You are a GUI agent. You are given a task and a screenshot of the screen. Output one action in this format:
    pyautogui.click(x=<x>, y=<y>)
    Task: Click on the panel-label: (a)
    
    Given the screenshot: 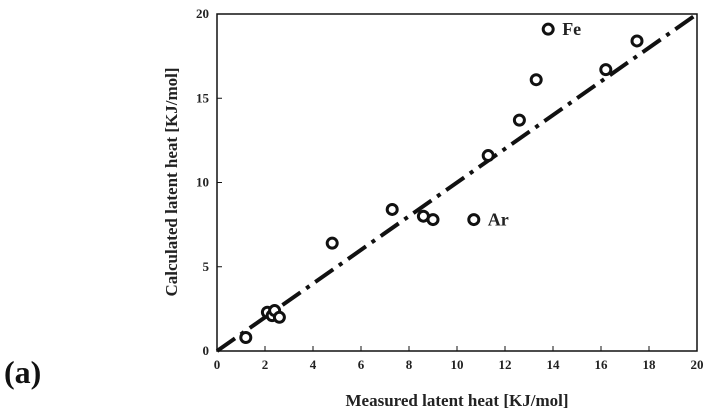 What is the action you would take?
    pyautogui.click(x=22, y=372)
    